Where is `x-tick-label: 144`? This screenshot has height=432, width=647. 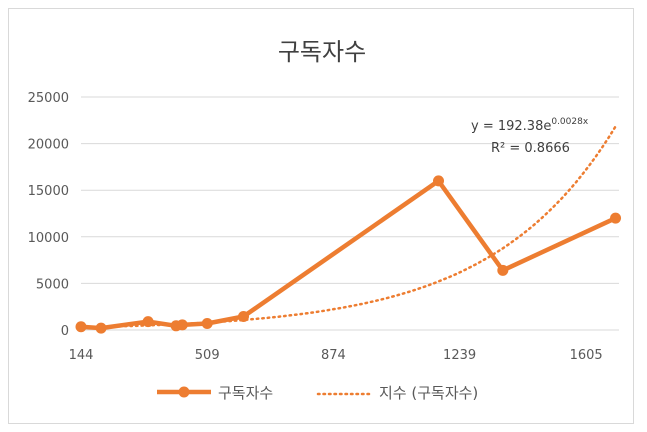
x-tick-label: 144 is located at coordinates (81, 355).